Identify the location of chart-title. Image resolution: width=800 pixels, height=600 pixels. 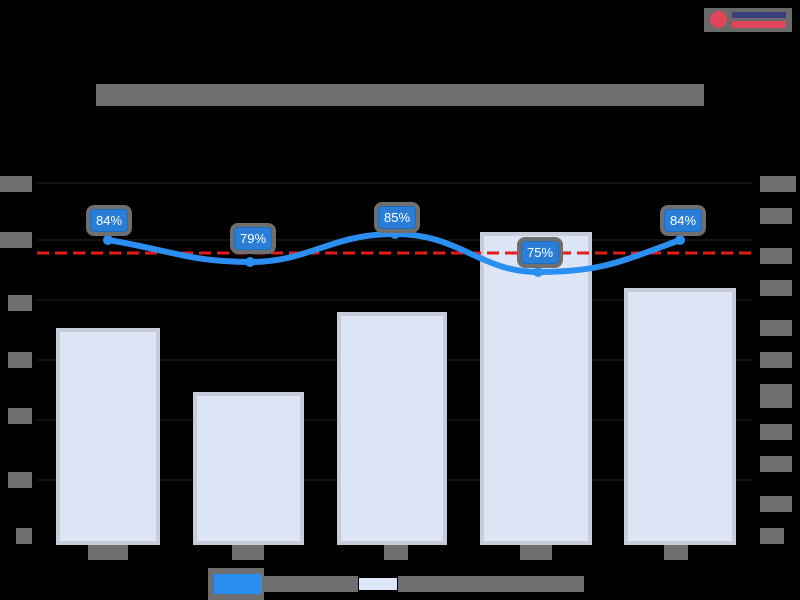
(400, 95).